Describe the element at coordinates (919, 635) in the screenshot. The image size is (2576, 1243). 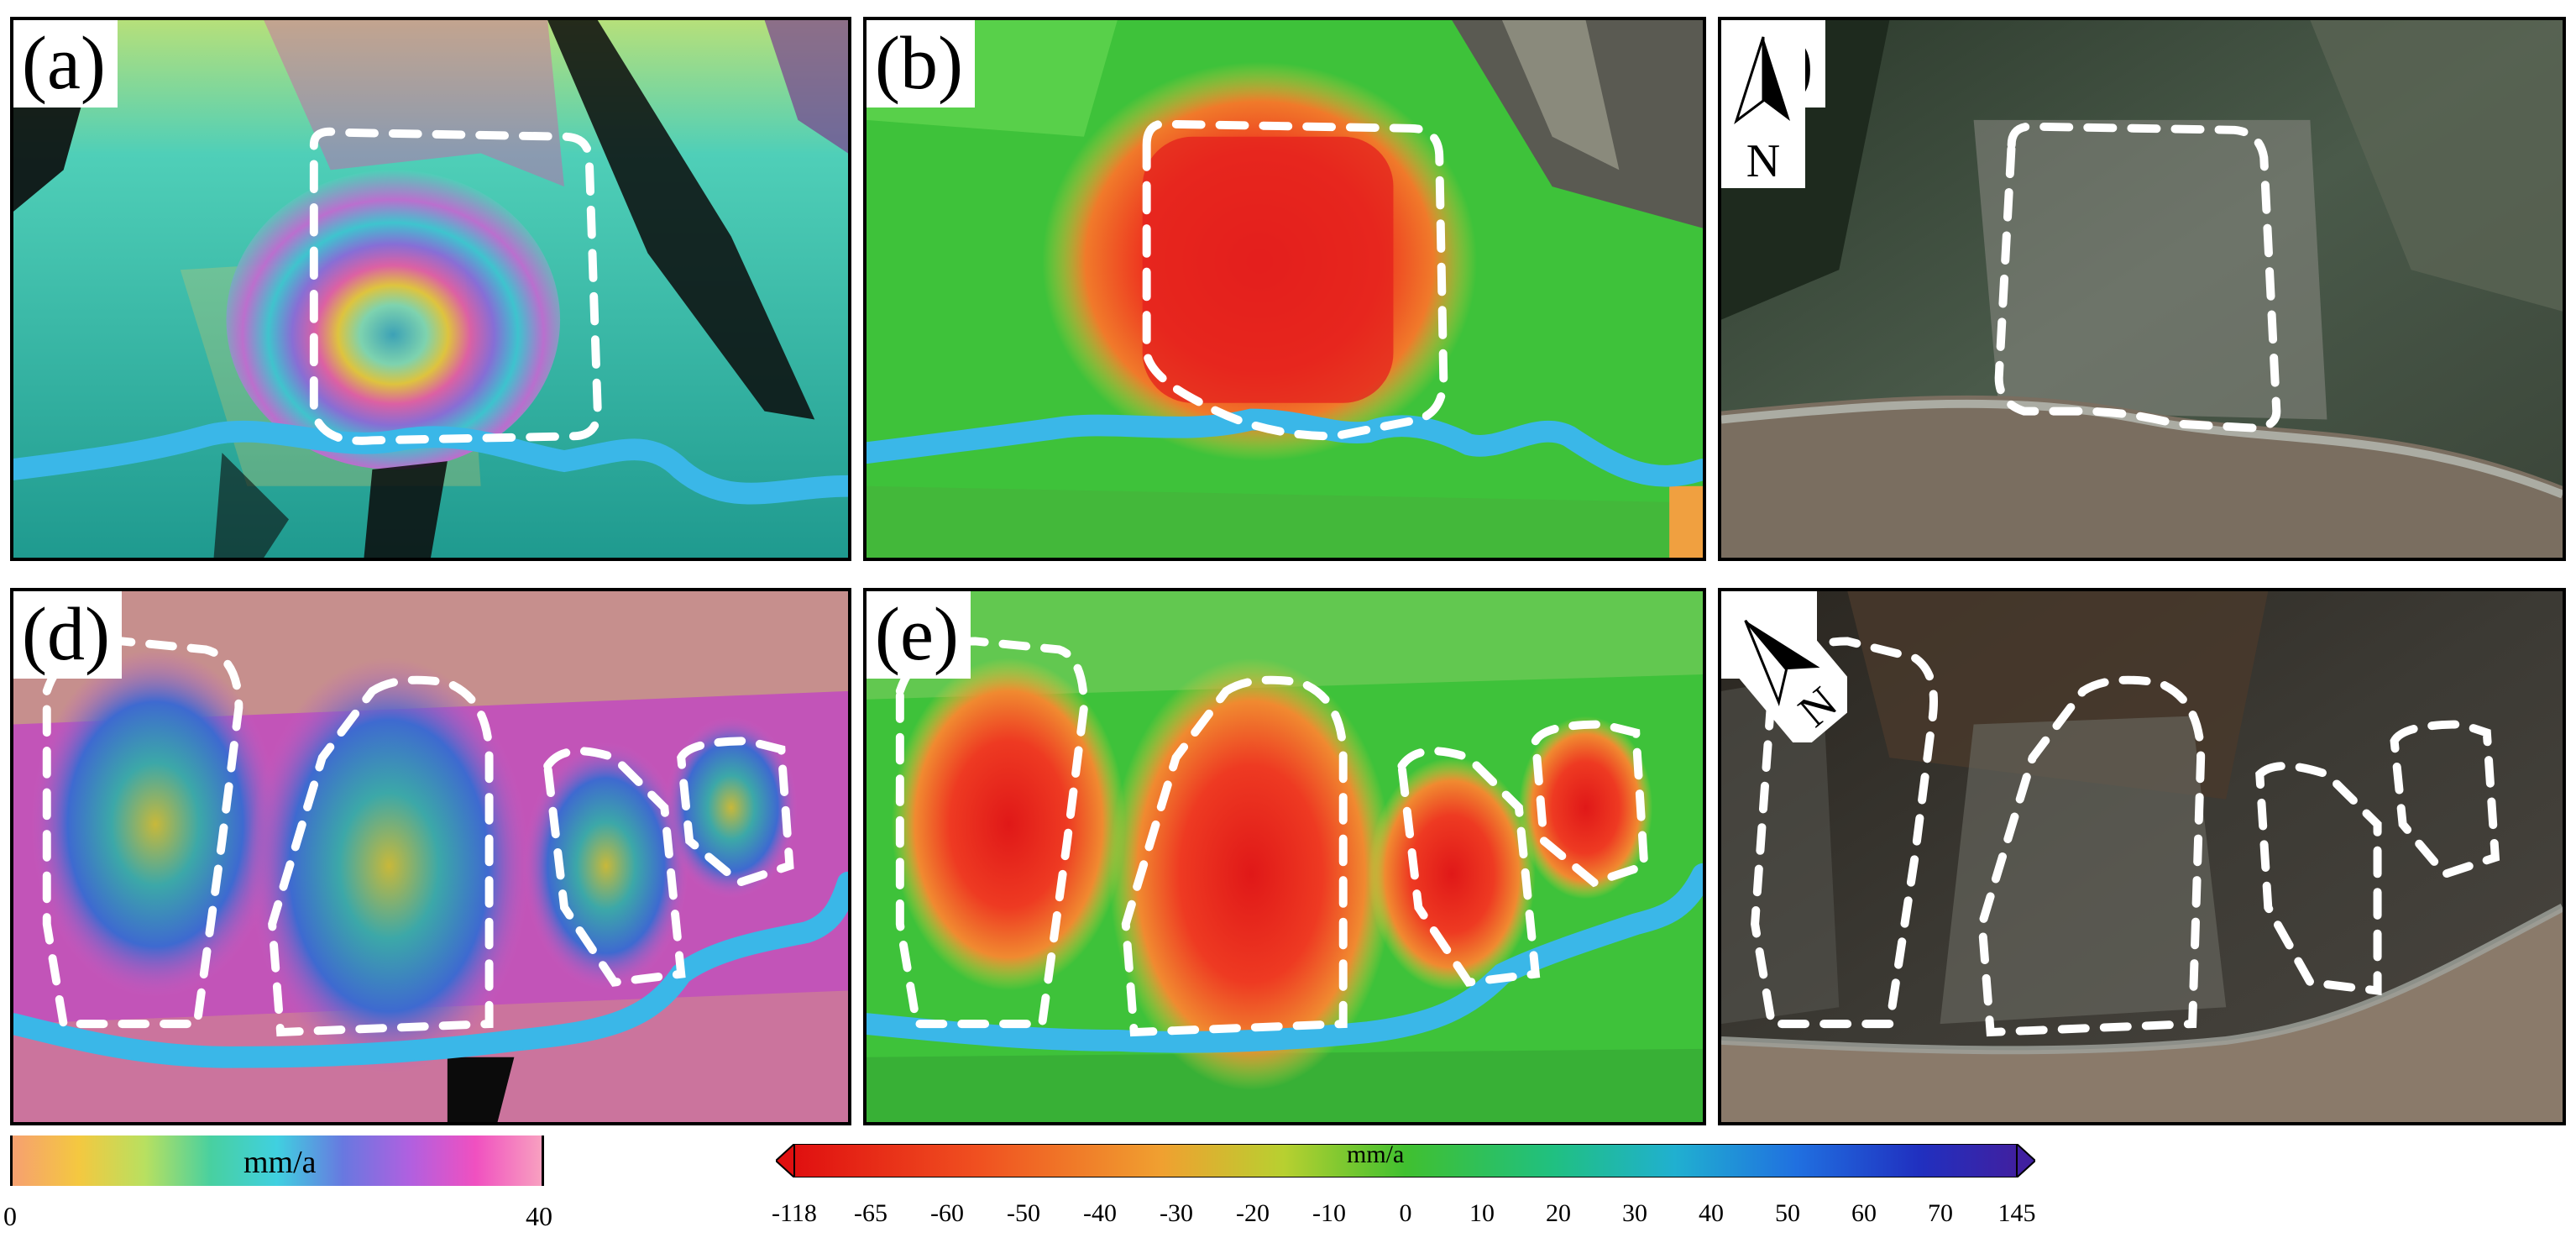
I see `panel-label: (e)` at that location.